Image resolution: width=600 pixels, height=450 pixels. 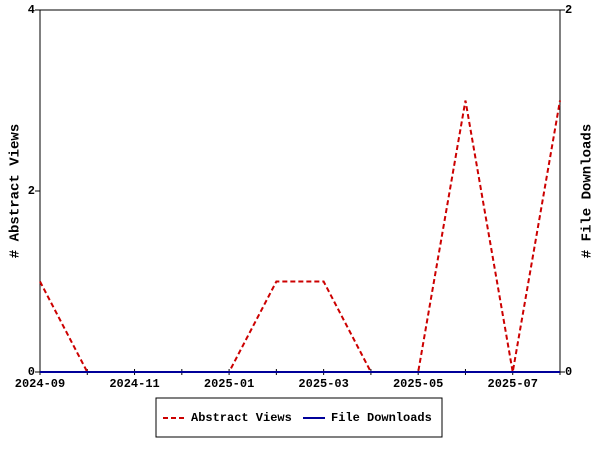 I want to click on x-tick-label: 2025-05, so click(x=418, y=384).